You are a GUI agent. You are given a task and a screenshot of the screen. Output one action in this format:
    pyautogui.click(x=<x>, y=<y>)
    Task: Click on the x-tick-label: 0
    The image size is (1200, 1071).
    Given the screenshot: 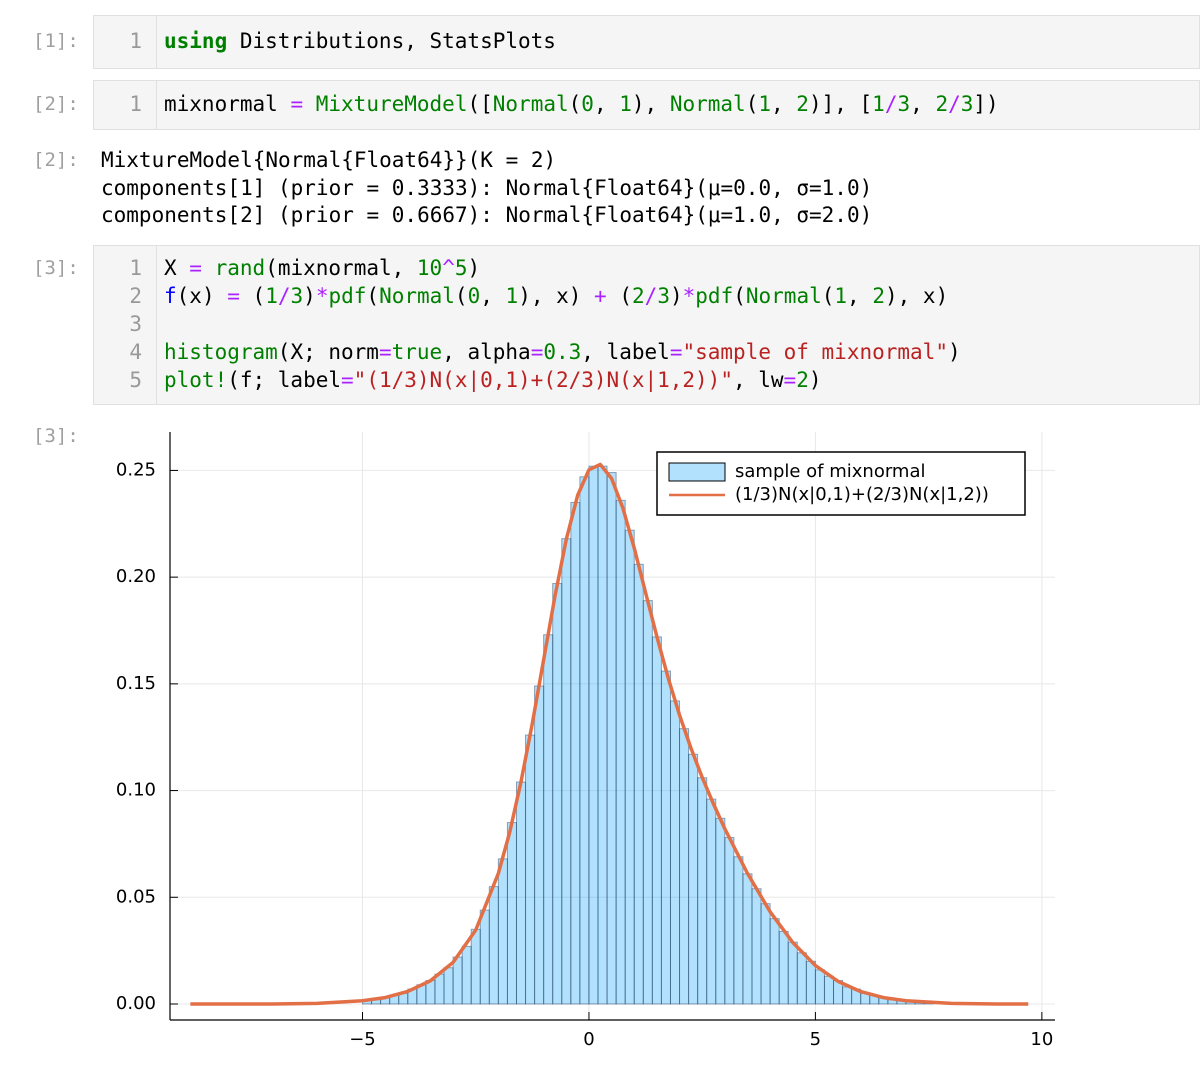 What is the action you would take?
    pyautogui.click(x=588, y=1039)
    